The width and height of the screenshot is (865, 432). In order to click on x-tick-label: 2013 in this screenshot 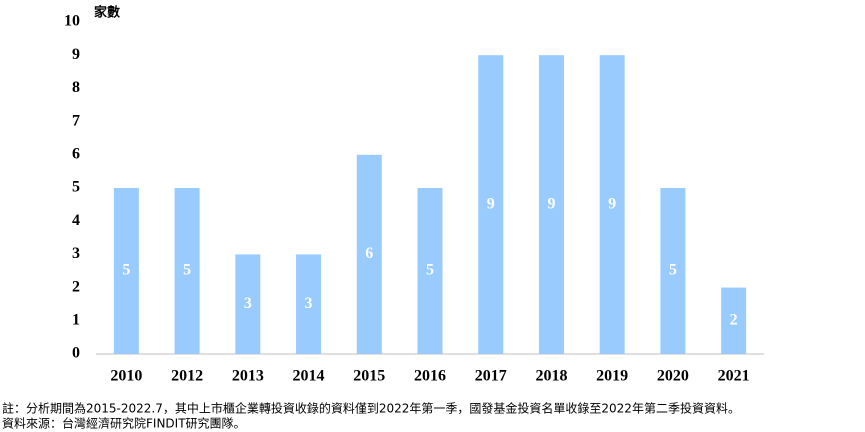, I will do `click(248, 376)`.